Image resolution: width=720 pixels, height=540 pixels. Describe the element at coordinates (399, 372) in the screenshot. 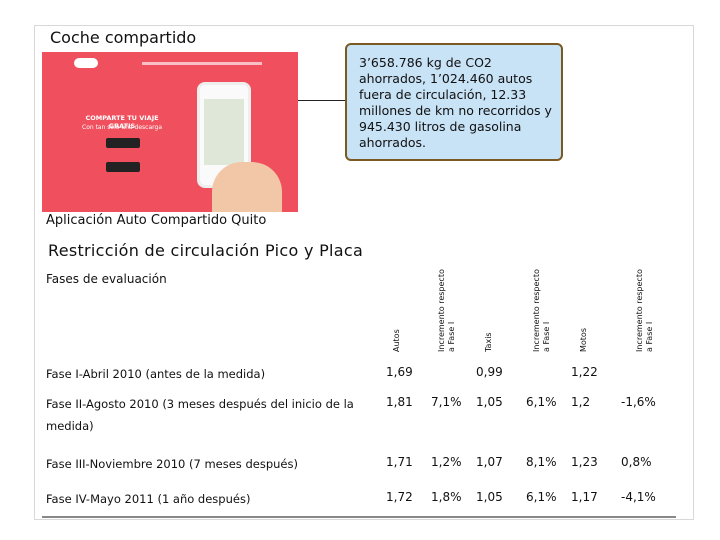

I see `table-cell: 1,69` at that location.